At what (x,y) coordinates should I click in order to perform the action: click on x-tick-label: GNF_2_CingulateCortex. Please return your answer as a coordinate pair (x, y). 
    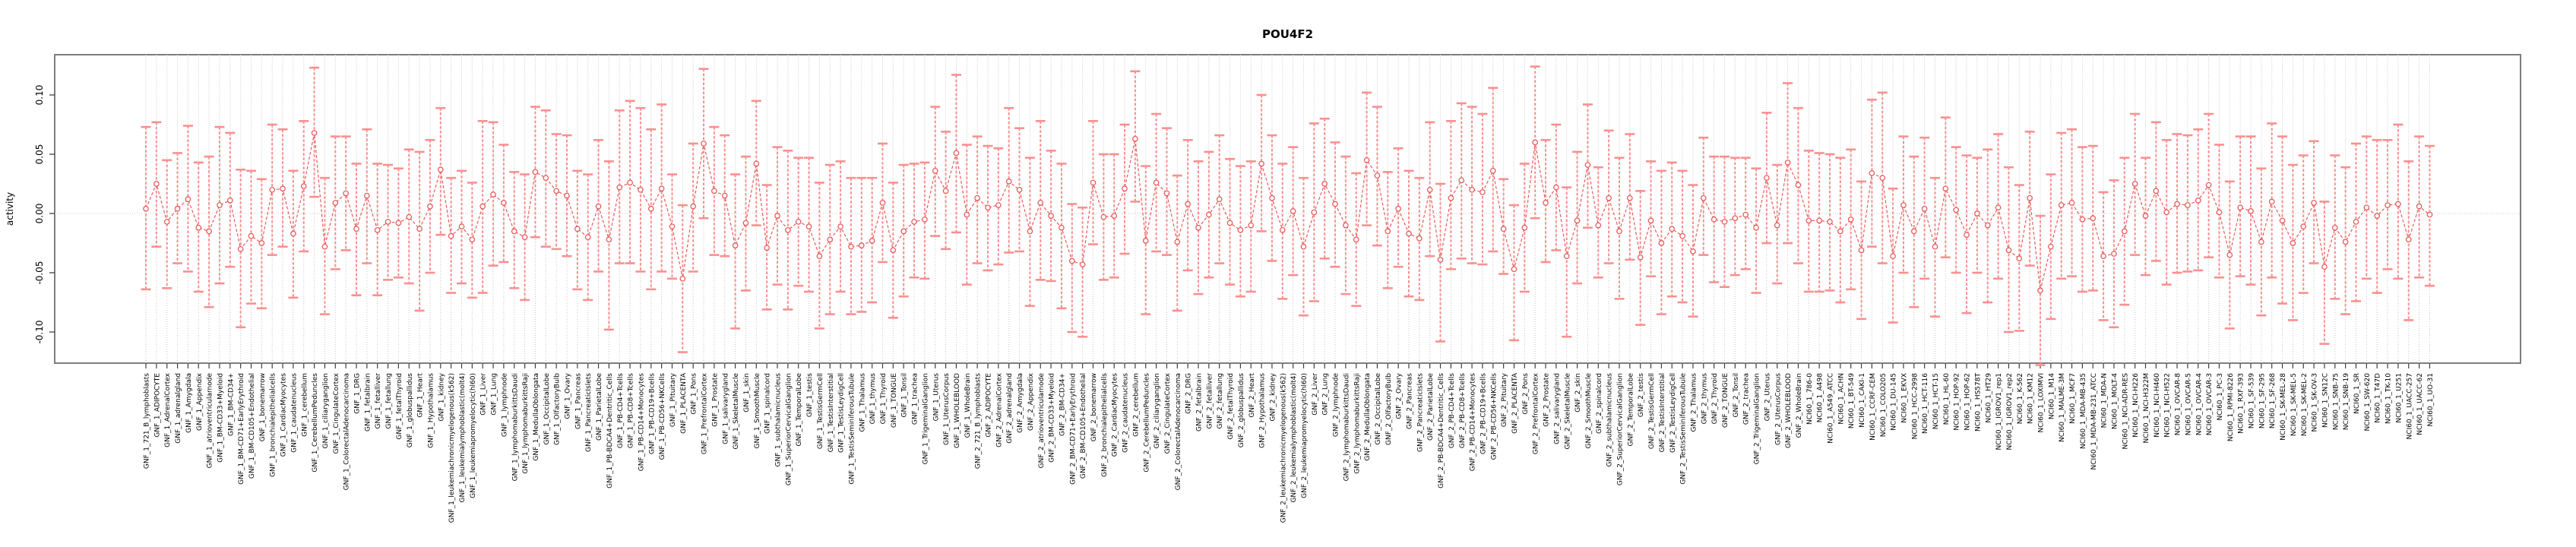
    Looking at the image, I should click on (1168, 413).